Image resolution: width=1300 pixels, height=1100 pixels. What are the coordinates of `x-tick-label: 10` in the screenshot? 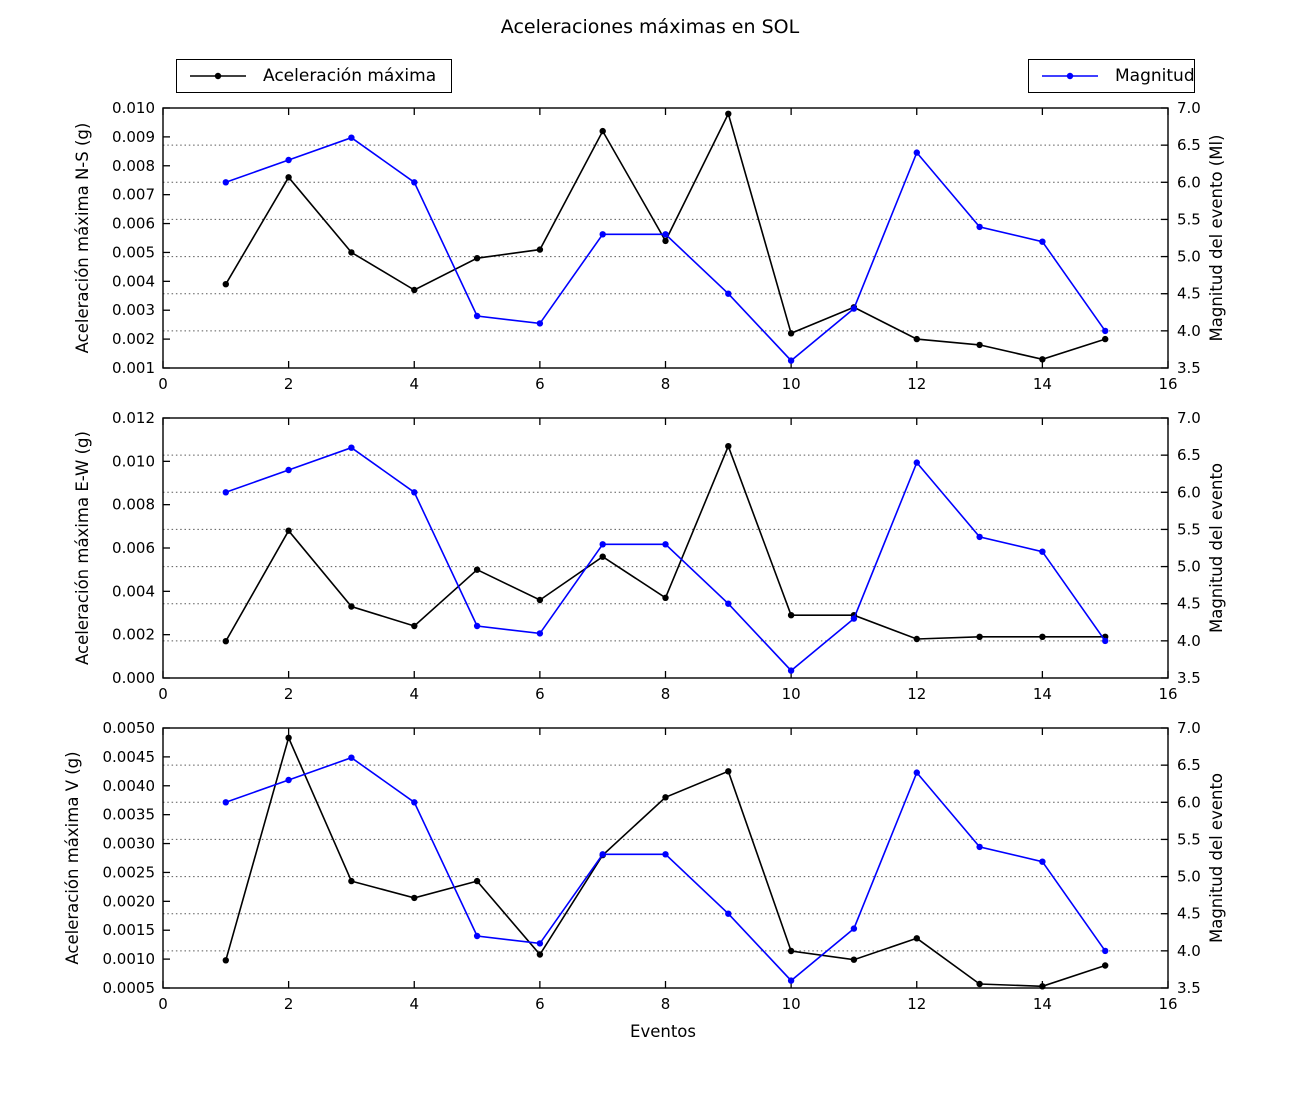 It's located at (791, 1004).